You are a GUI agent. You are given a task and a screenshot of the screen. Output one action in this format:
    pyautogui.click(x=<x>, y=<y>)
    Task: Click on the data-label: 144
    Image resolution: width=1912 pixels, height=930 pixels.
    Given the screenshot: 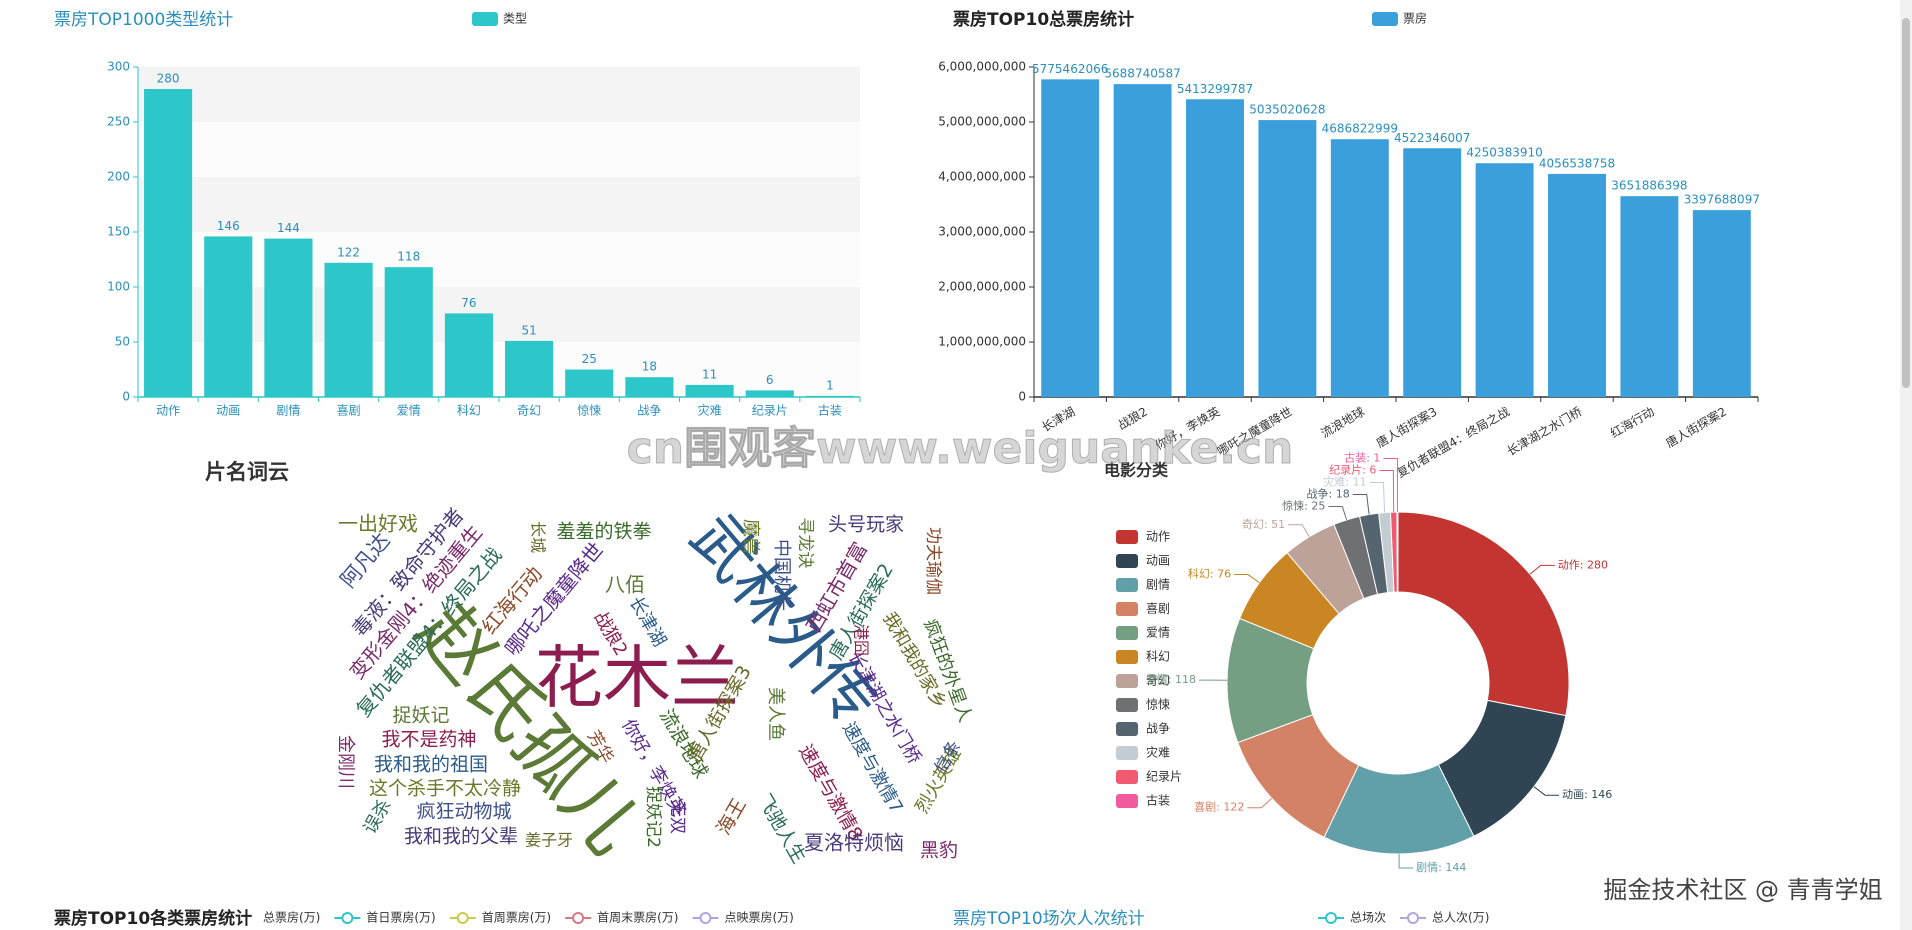 What is the action you would take?
    pyautogui.click(x=288, y=228)
    